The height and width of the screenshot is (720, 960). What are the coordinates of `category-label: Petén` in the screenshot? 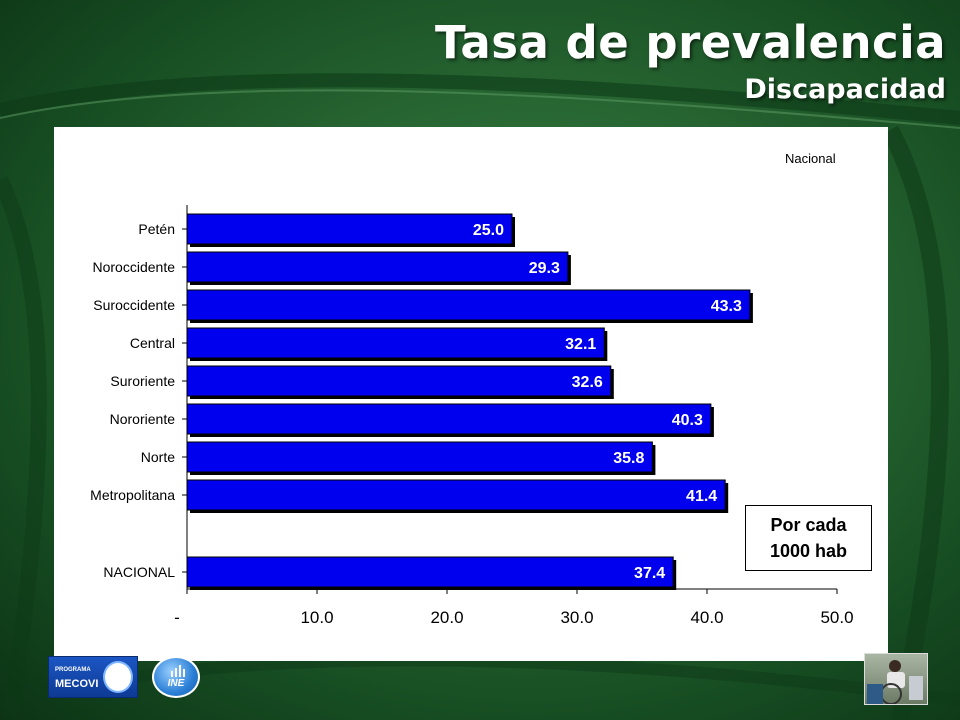 It's located at (156, 229).